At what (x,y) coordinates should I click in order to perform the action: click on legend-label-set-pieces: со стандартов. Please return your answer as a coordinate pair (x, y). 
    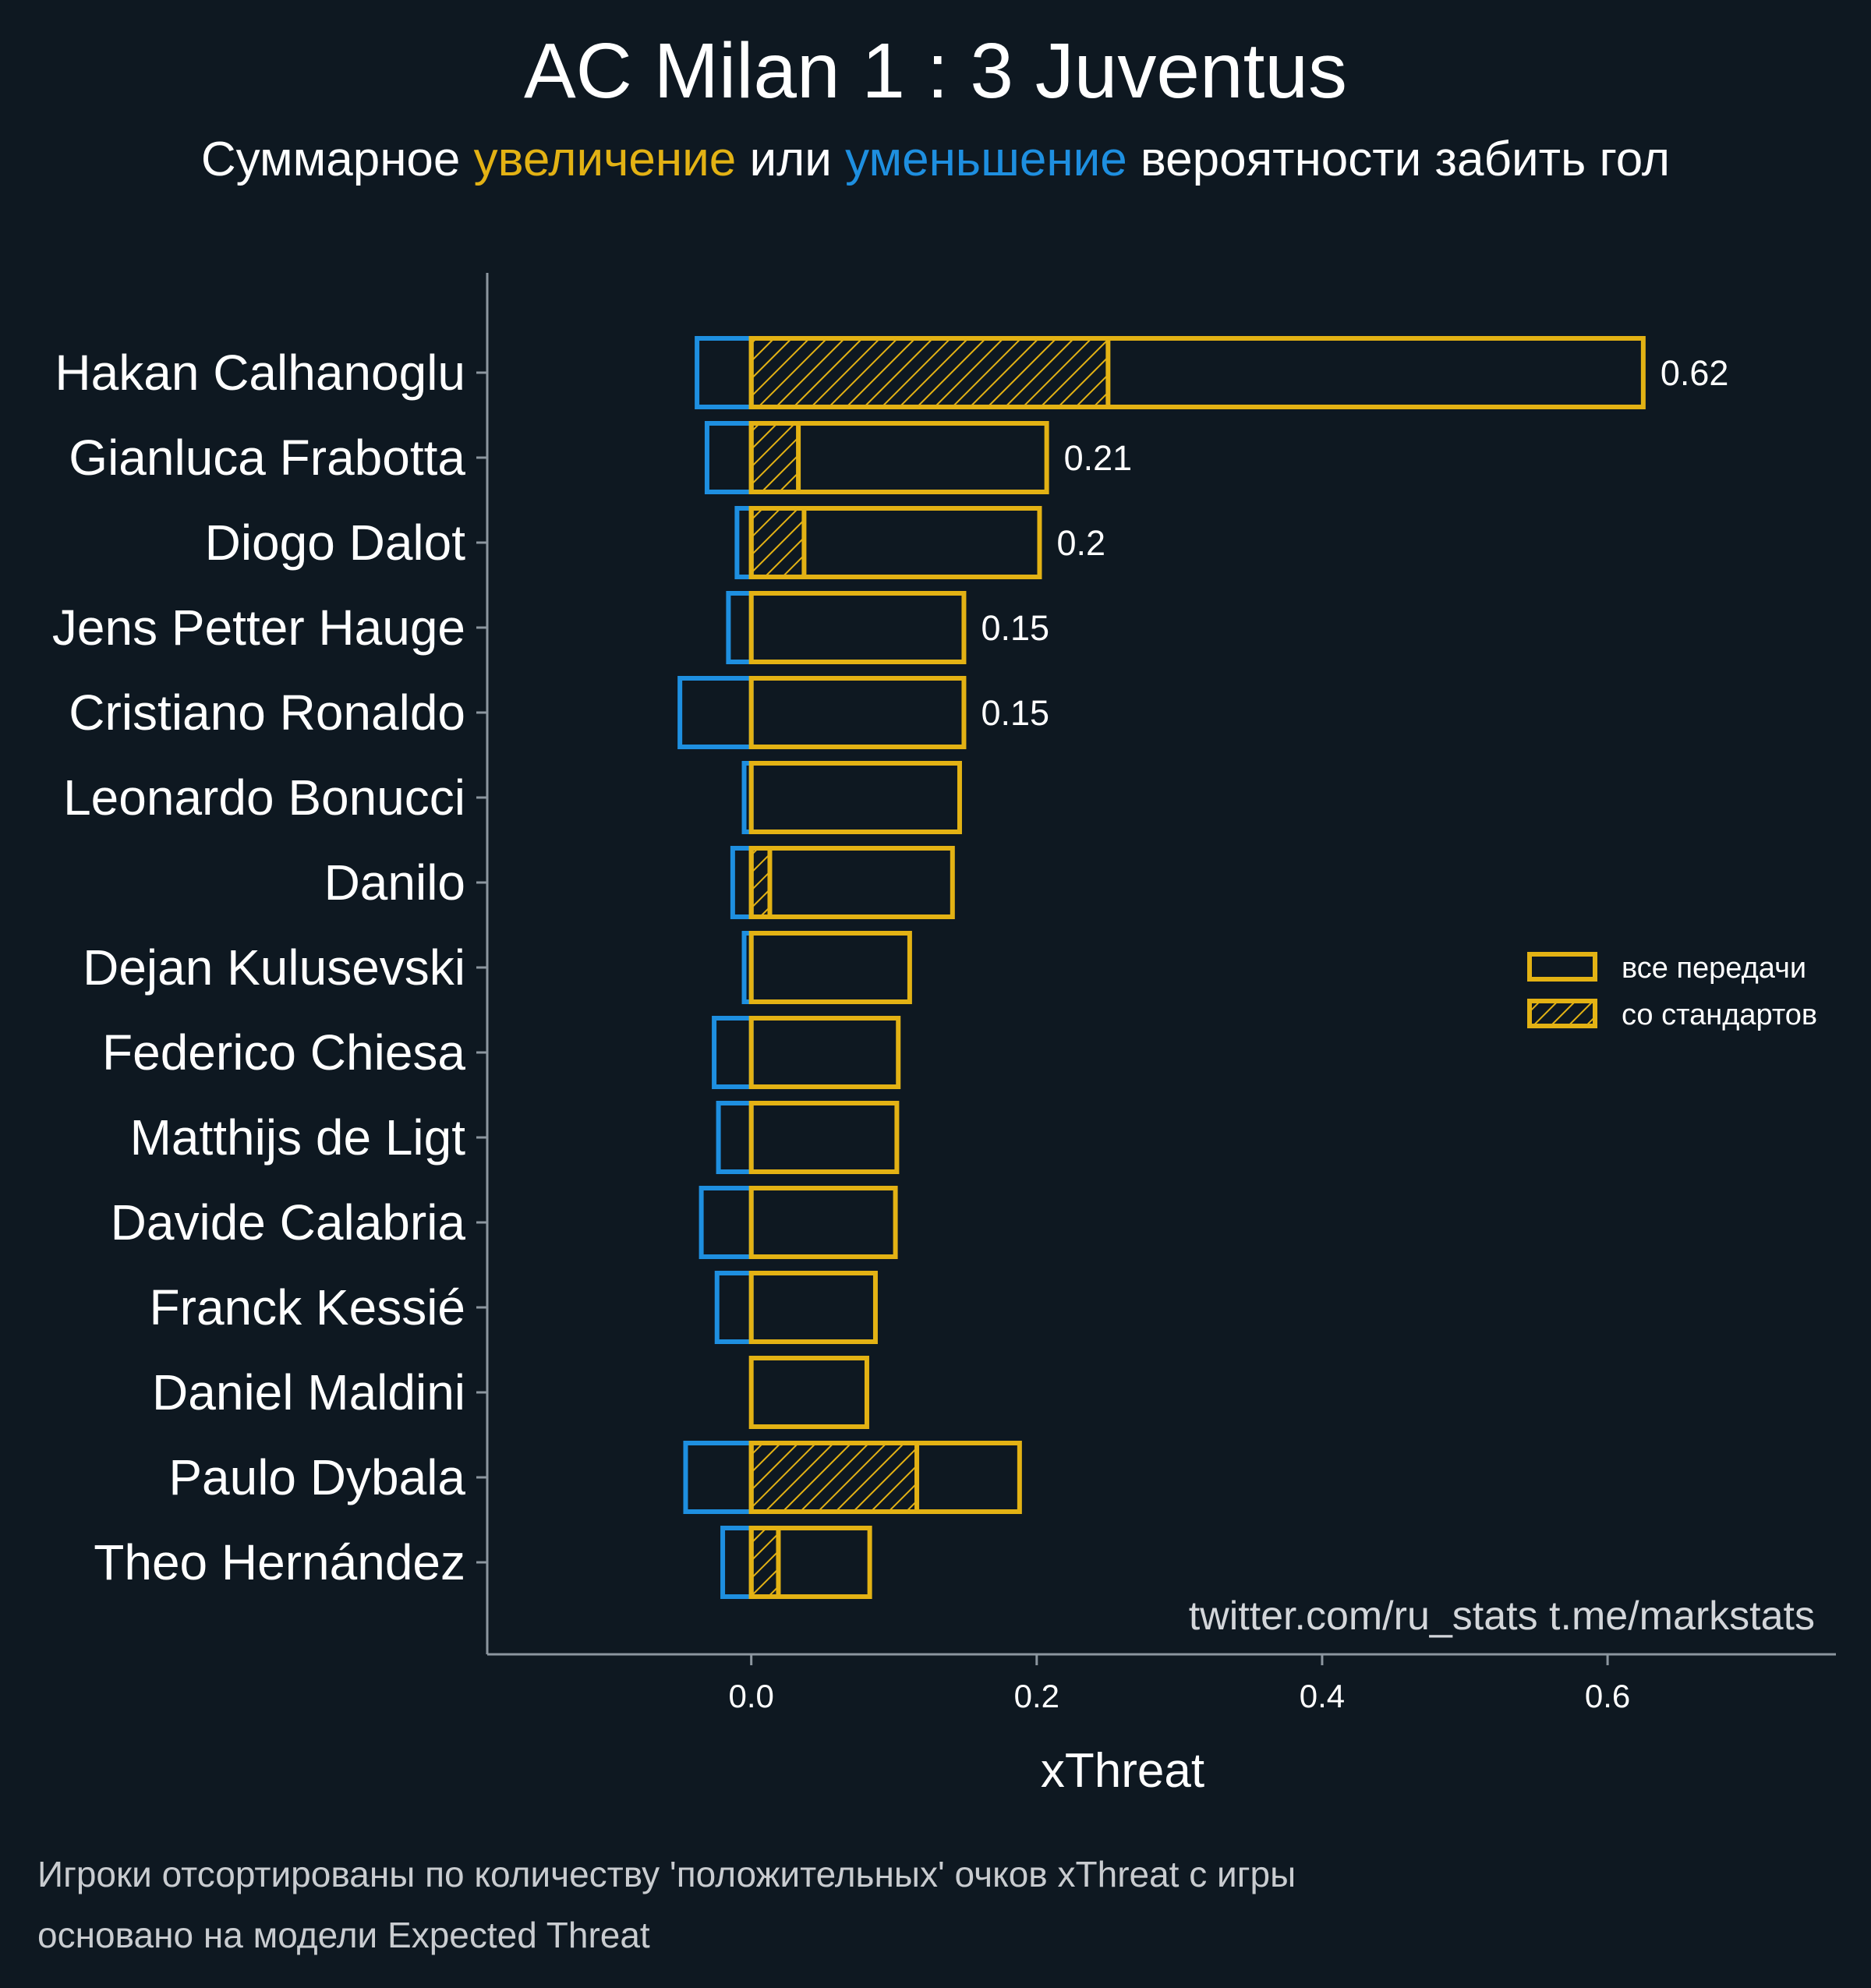
    Looking at the image, I should click on (1719, 1015).